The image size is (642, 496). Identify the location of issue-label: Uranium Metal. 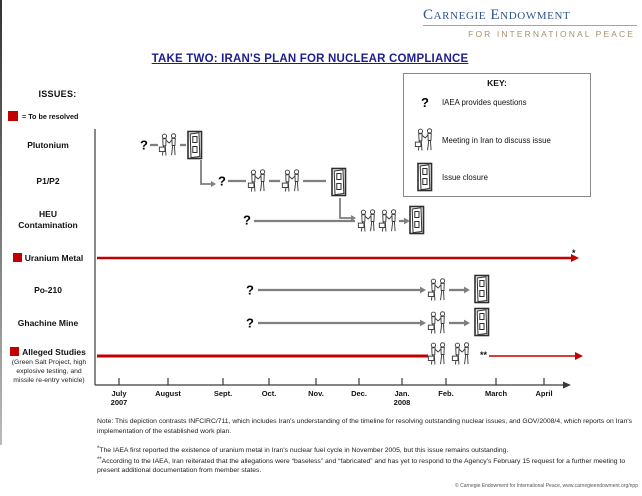
(48, 258).